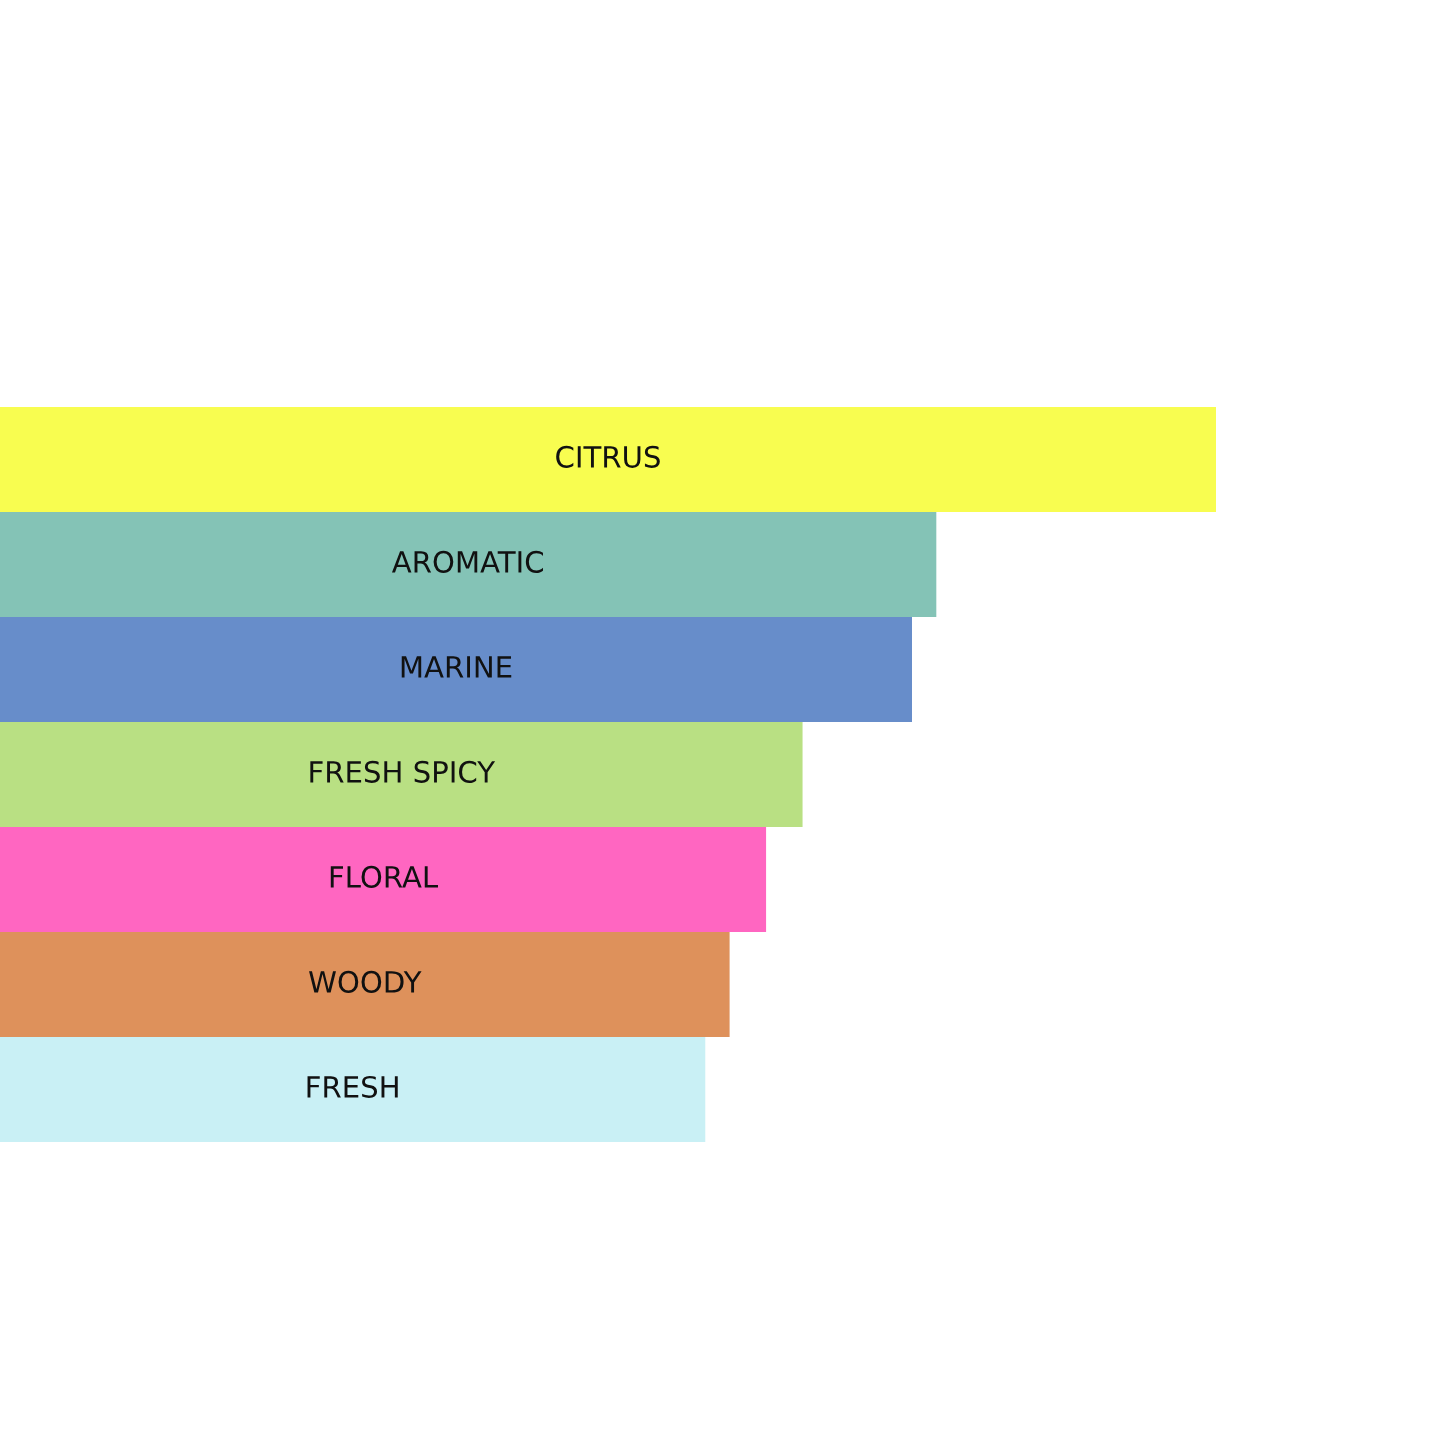 This screenshot has width=1445, height=1445. I want to click on y-tick-label: MARINE, so click(456, 667).